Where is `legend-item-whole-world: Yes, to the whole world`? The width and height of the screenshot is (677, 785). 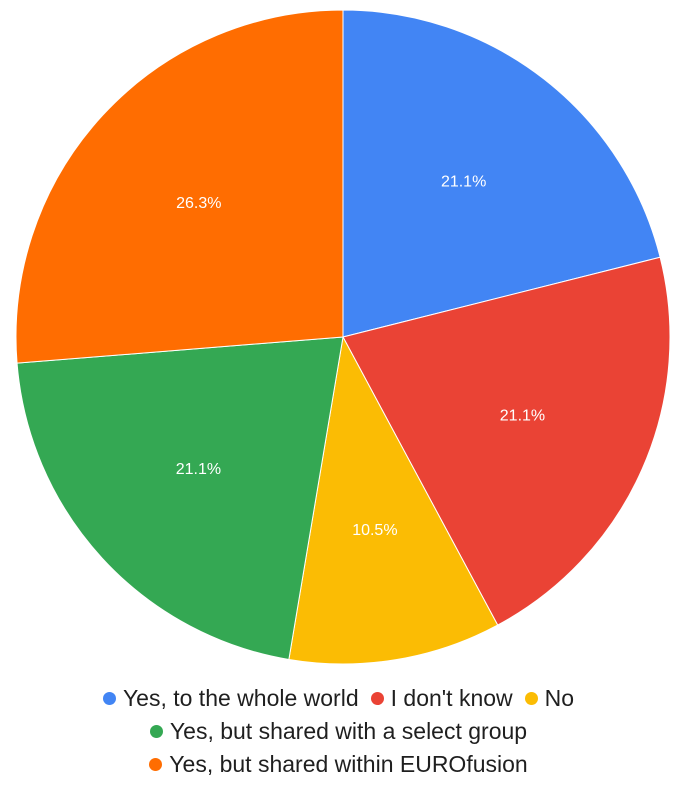 legend-item-whole-world: Yes, to the whole world is located at coordinates (230, 698).